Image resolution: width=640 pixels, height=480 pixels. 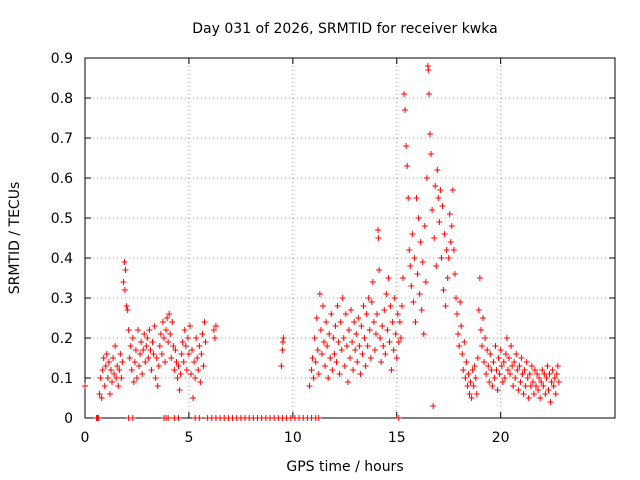 I want to click on y-axis-label: SRMTID / TECUs, so click(x=15, y=238).